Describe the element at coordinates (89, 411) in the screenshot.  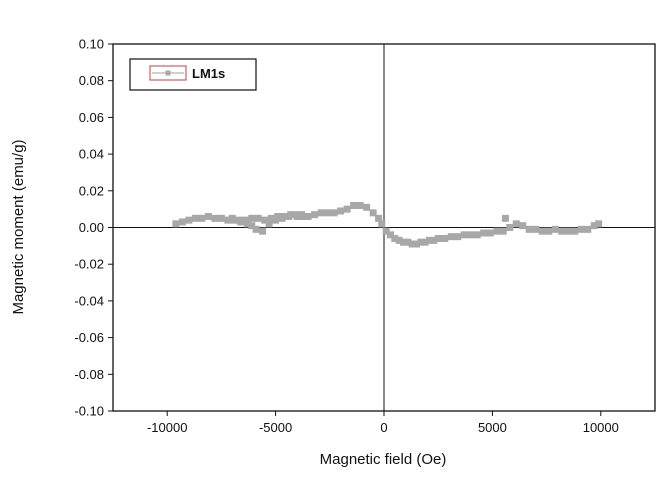
I see `y-tick-label: -0.10` at that location.